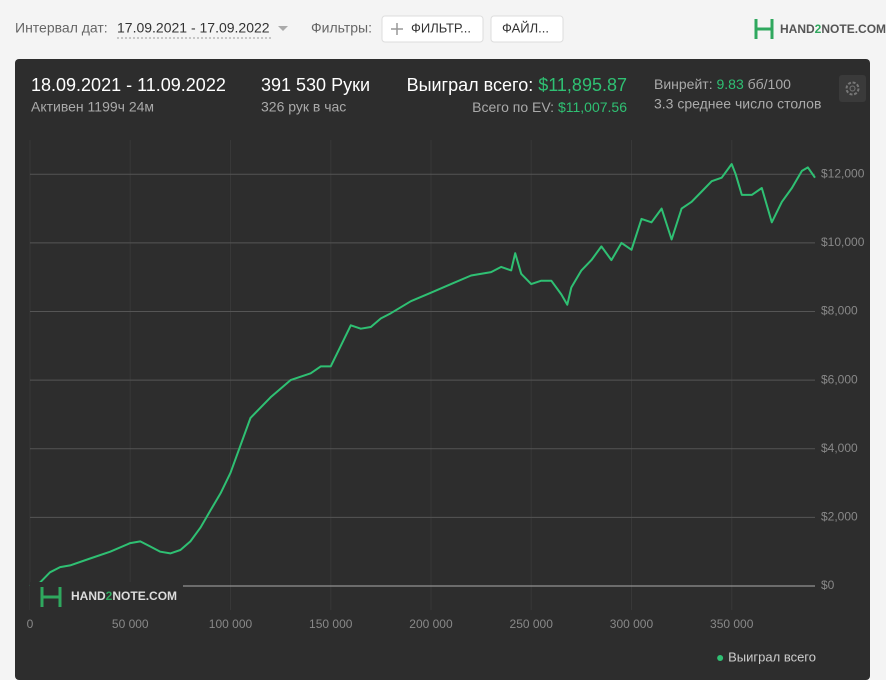 Image resolution: width=886 pixels, height=680 pixels. I want to click on watermark-text: HAND2NOTE.COM, so click(124, 596).